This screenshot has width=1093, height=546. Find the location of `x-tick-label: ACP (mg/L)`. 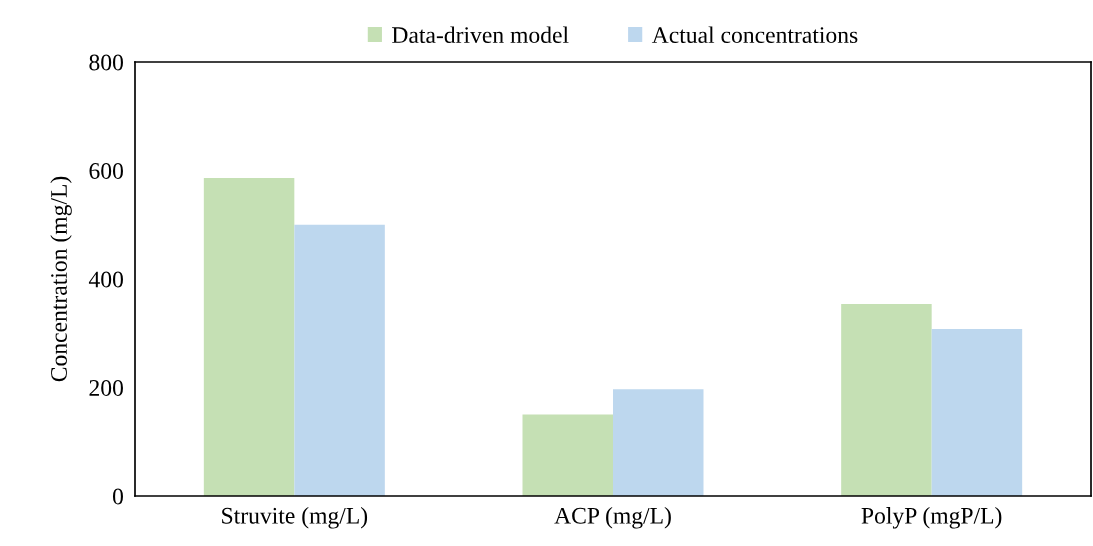

x-tick-label: ACP (mg/L) is located at coordinates (612, 518).